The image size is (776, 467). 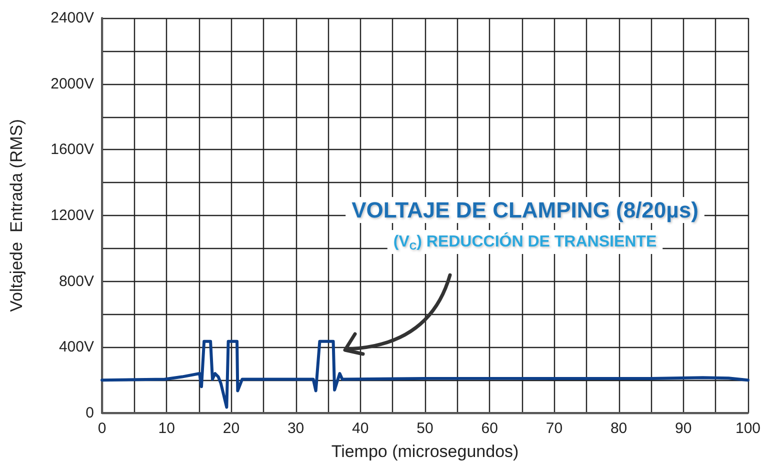 What do you see at coordinates (231, 428) in the screenshot?
I see `x-tick-label: 20` at bounding box center [231, 428].